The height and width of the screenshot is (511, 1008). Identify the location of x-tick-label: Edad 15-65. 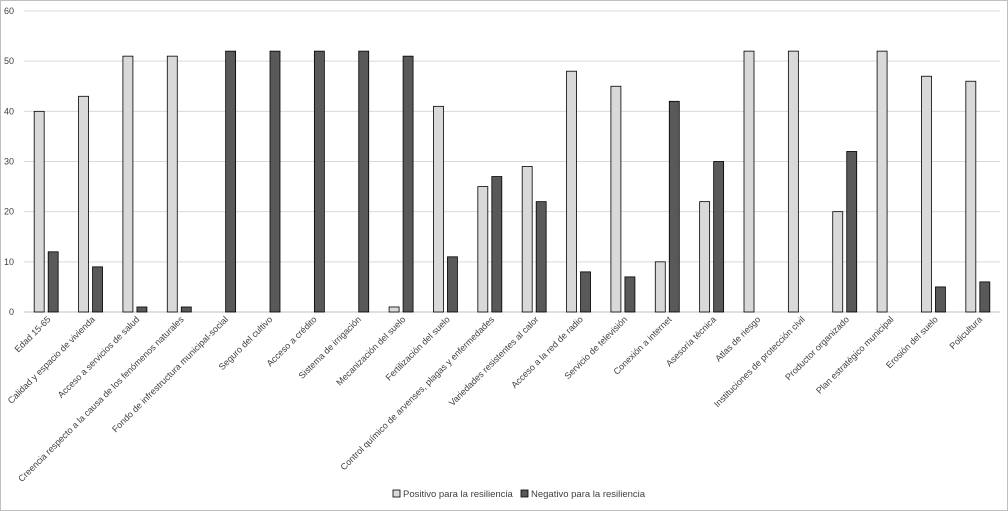
(33, 334).